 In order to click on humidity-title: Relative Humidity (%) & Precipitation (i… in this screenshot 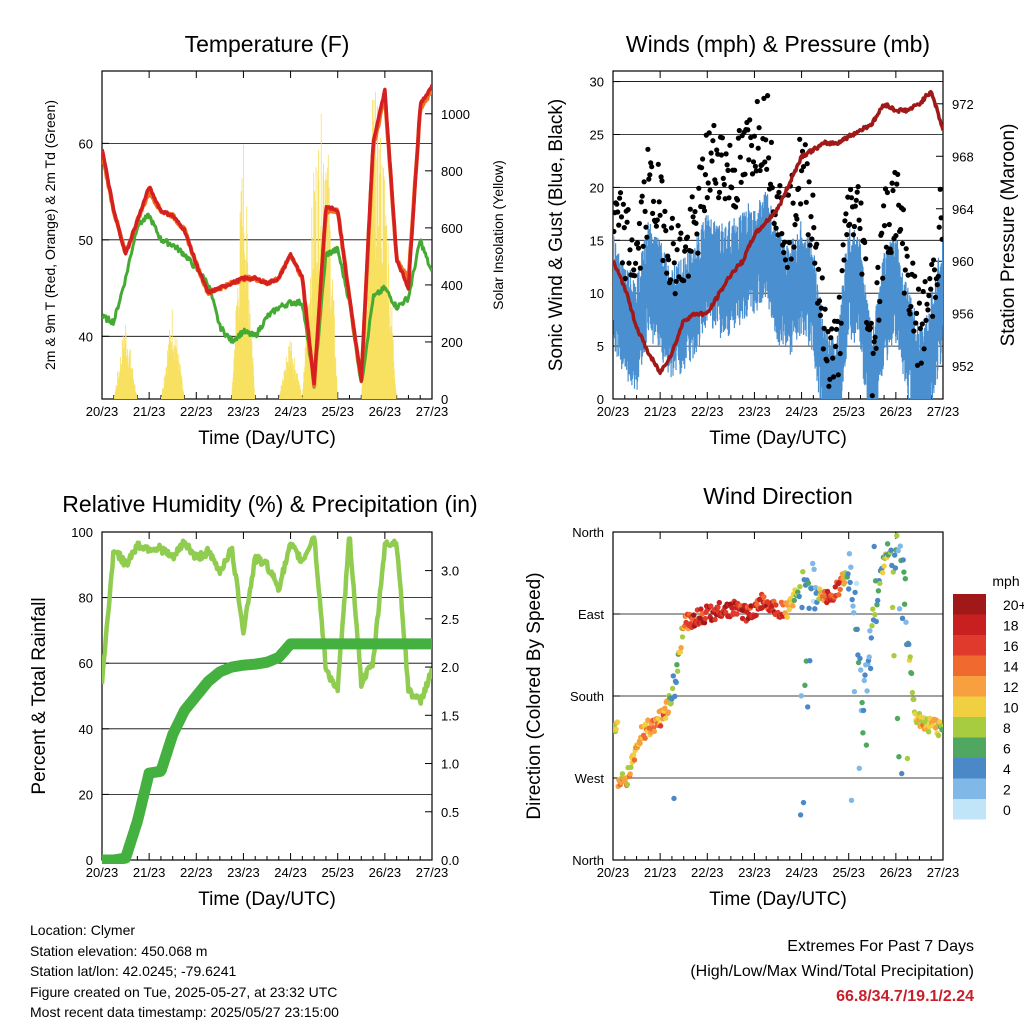, I will do `click(269, 504)`.